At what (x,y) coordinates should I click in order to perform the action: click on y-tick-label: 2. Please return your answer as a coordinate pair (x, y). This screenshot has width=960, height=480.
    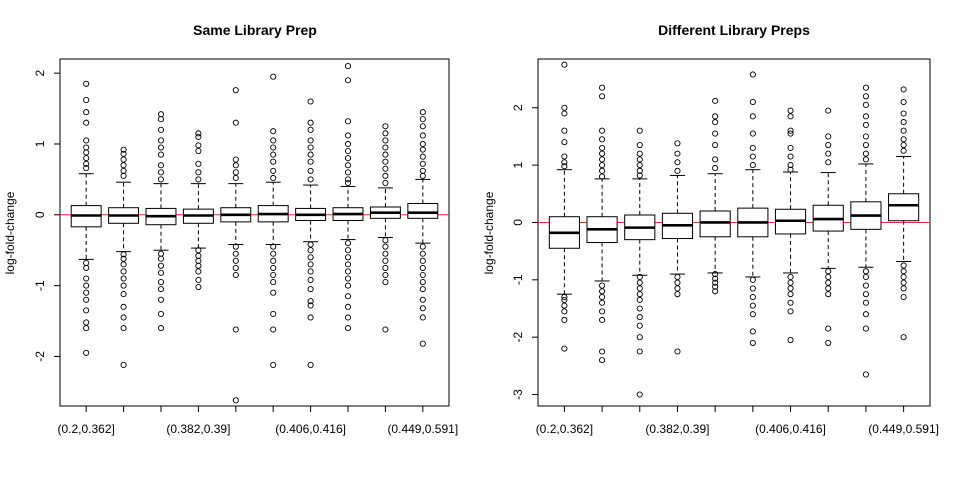
    Looking at the image, I should click on (40, 73).